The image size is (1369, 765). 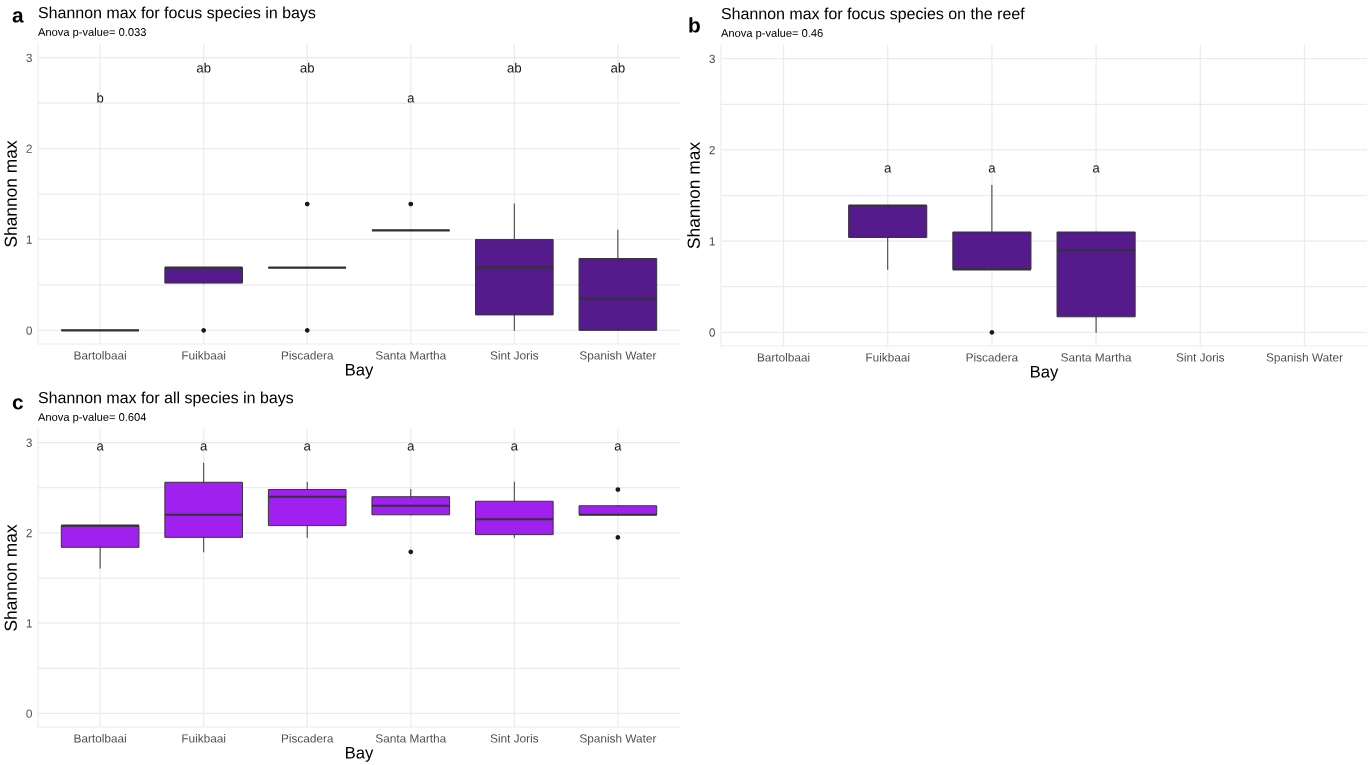 I want to click on chart-title: Shannon max for focus species on the reef, so click(x=873, y=15).